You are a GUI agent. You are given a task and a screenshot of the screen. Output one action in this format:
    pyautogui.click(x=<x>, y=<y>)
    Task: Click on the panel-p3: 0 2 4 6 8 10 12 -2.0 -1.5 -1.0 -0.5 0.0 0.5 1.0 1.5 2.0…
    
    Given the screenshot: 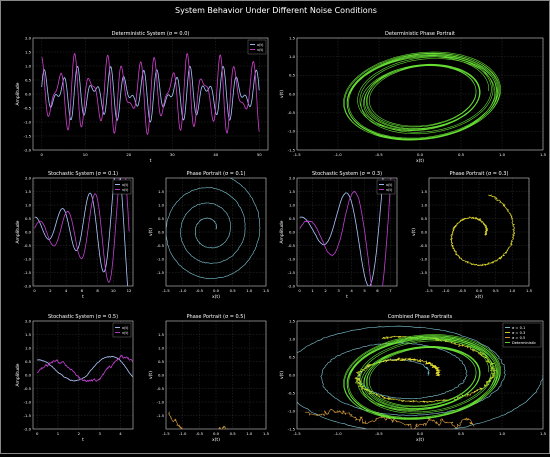 What is the action you would take?
    pyautogui.click(x=74, y=235)
    